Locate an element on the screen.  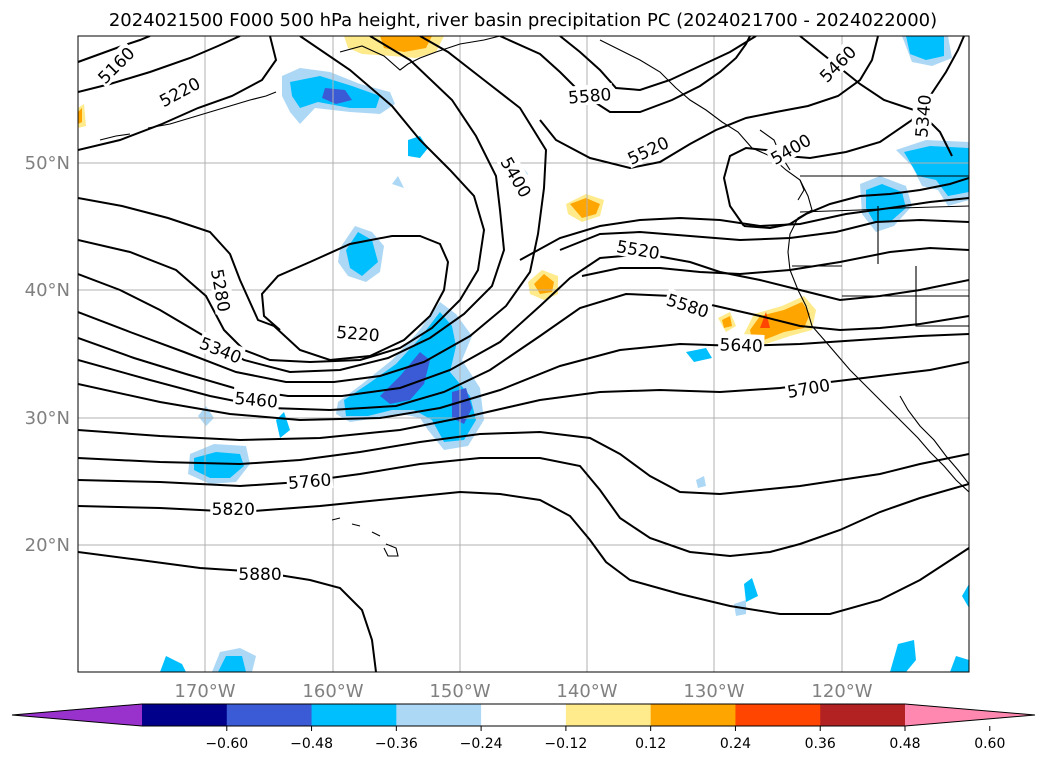
colorbar-tick-label: −0.12 is located at coordinates (565, 744).